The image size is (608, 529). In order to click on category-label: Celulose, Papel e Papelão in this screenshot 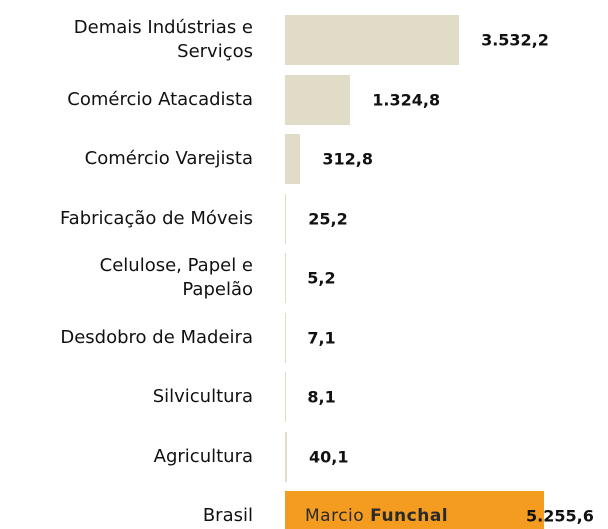, I will do `click(176, 277)`.